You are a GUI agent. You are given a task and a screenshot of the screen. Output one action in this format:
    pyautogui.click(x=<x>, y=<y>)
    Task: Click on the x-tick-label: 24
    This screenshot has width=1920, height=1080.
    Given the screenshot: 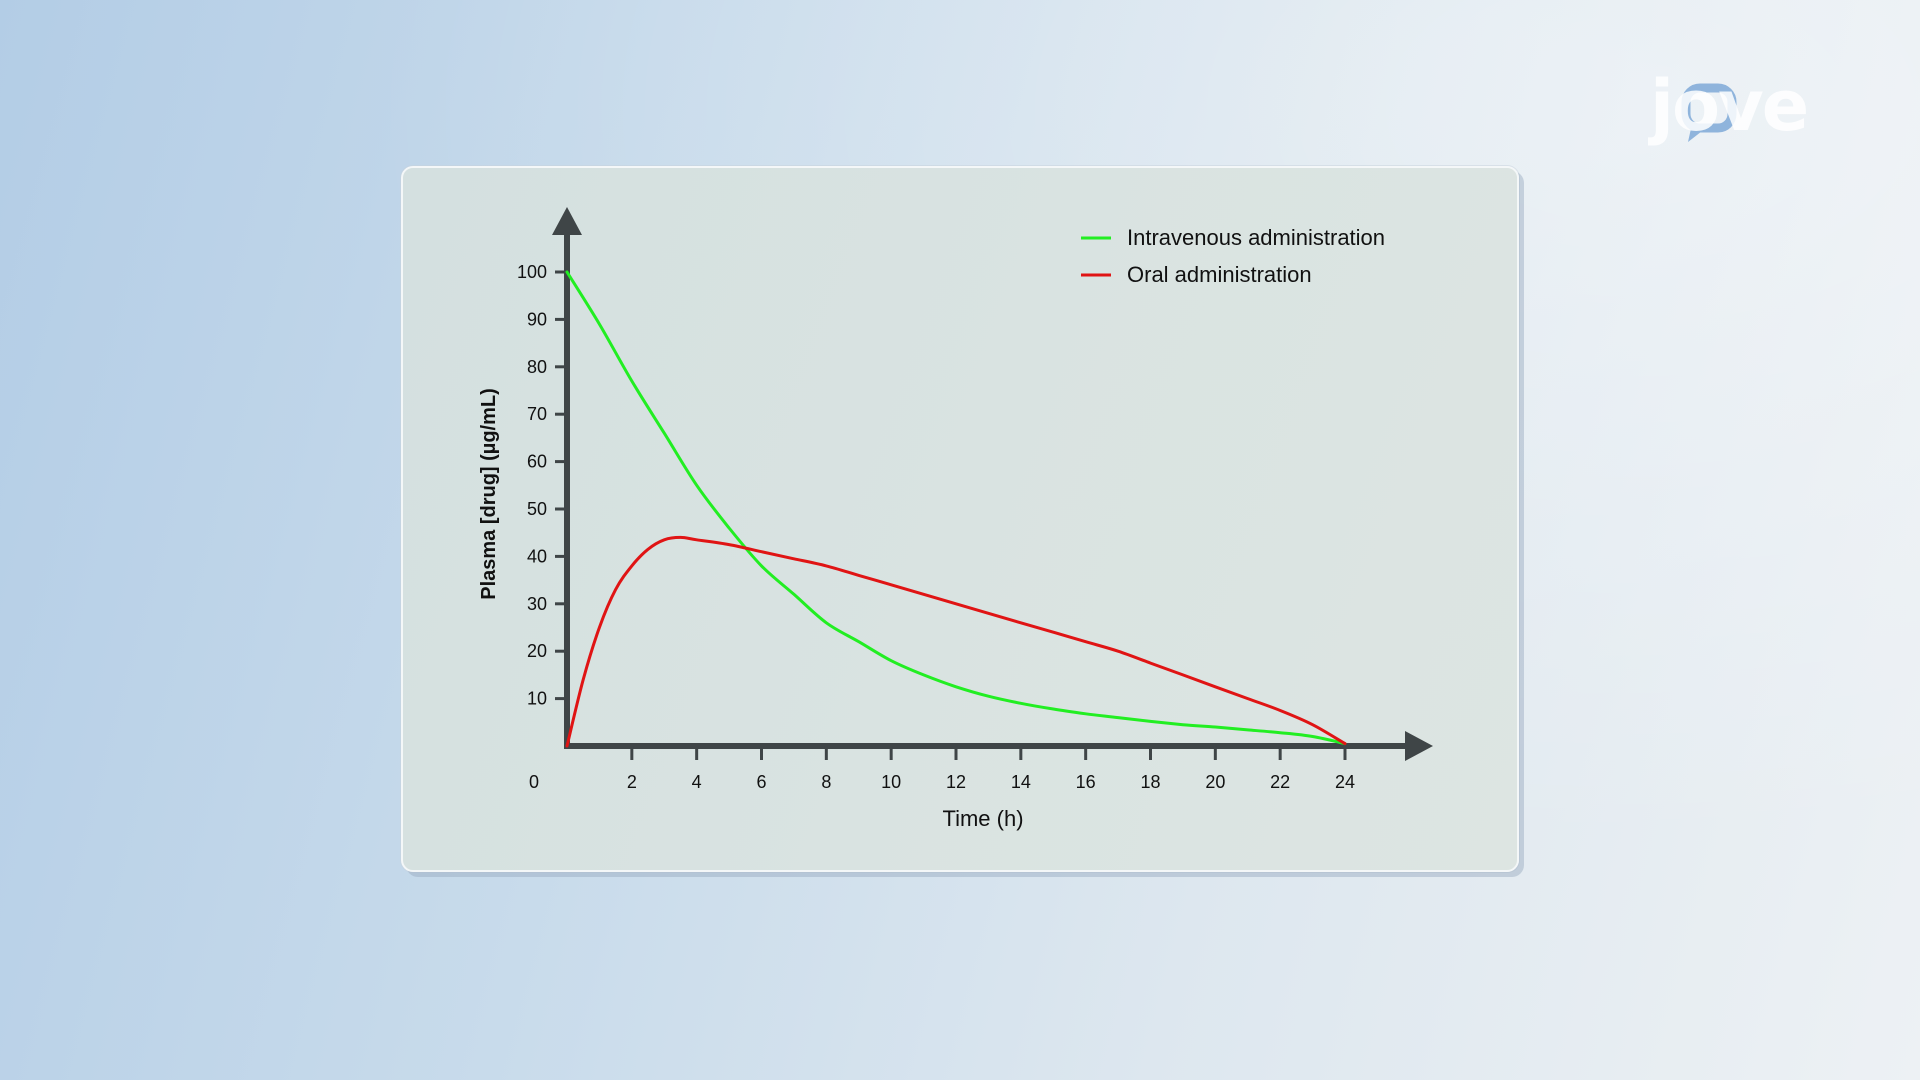 What is the action you would take?
    pyautogui.click(x=1345, y=782)
    